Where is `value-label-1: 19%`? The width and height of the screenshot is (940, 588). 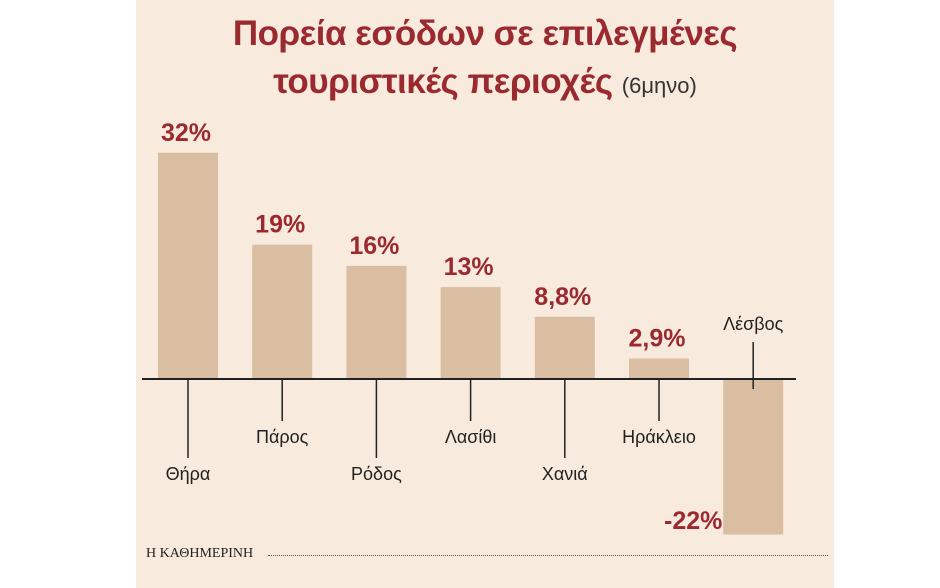 value-label-1: 19% is located at coordinates (280, 225).